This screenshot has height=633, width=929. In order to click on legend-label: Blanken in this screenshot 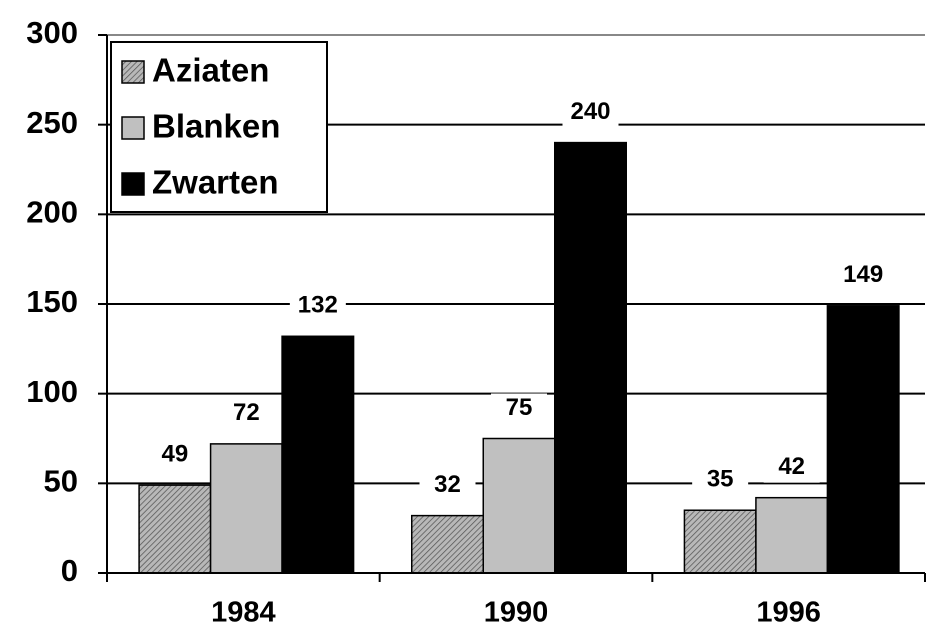, I will do `click(216, 126)`.